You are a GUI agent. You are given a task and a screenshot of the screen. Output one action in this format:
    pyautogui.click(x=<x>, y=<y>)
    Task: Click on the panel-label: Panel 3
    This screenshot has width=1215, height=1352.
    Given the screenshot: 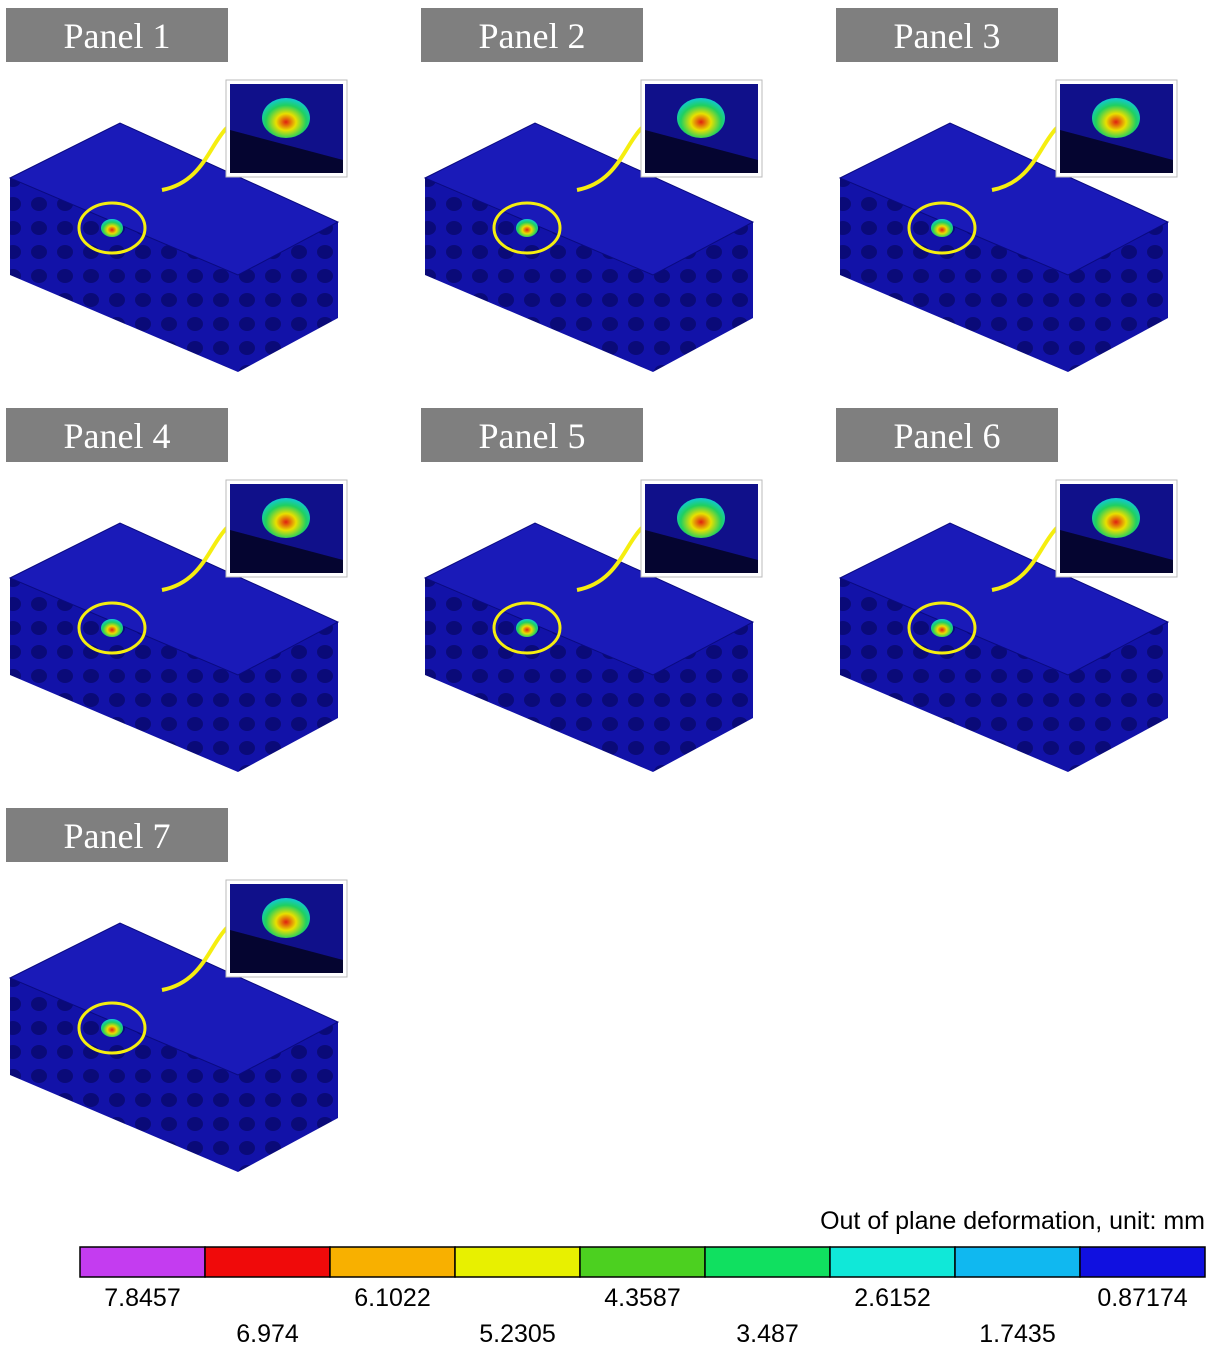 What is the action you would take?
    pyautogui.click(x=947, y=36)
    